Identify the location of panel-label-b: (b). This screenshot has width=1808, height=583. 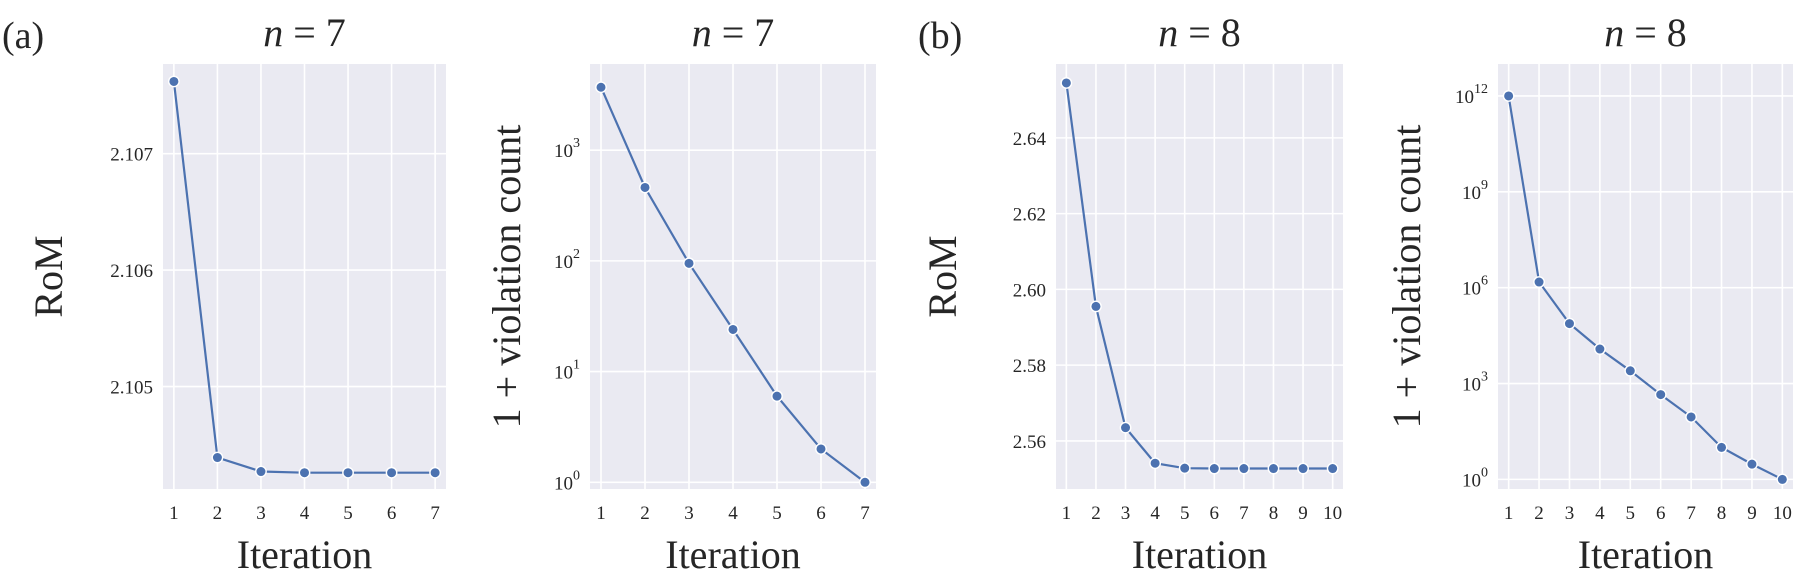
(940, 36).